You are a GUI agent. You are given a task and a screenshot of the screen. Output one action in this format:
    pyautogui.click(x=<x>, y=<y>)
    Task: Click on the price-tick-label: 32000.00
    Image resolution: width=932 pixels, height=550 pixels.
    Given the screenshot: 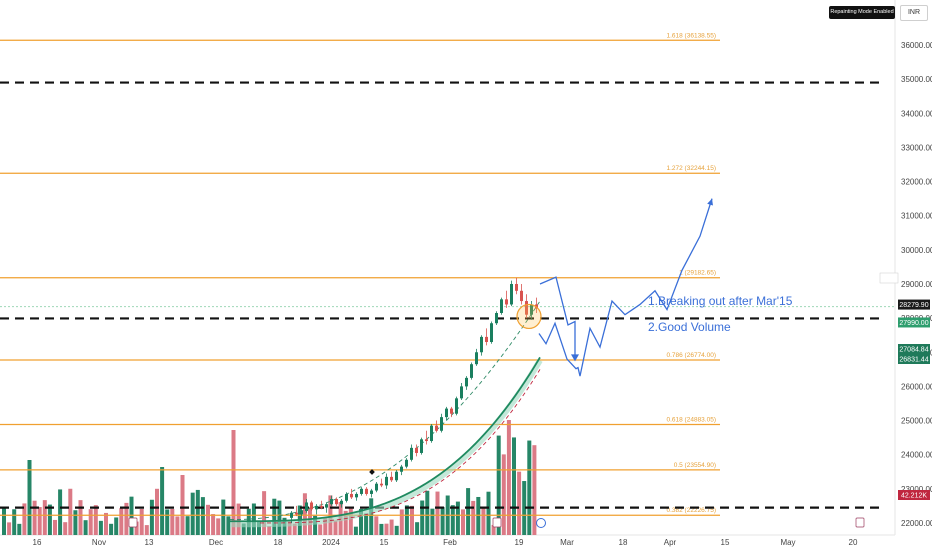 What is the action you would take?
    pyautogui.click(x=916, y=182)
    